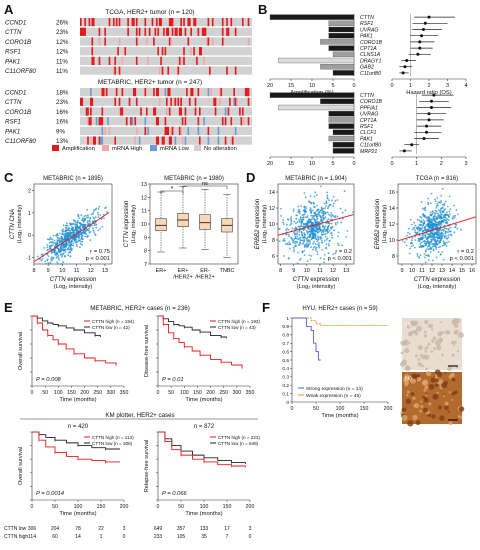  What do you see at coordinates (437, 179) in the screenshot?
I see `scatter-title-d-right: TCGA (n = 816)` at bounding box center [437, 179].